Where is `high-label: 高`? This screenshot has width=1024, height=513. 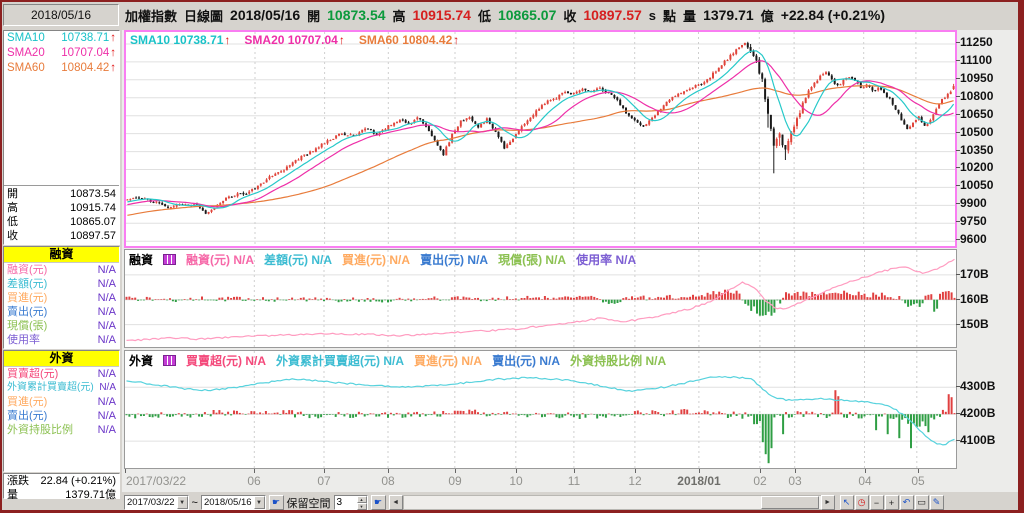
high-label: 高 is located at coordinates (399, 16).